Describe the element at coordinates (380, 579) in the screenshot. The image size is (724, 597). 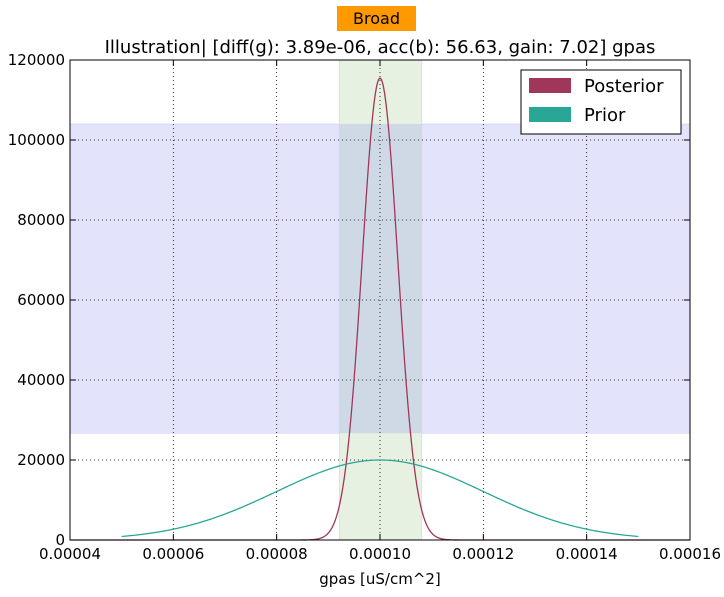
I see `x-axis-label: gpas [uS/cm^2]` at that location.